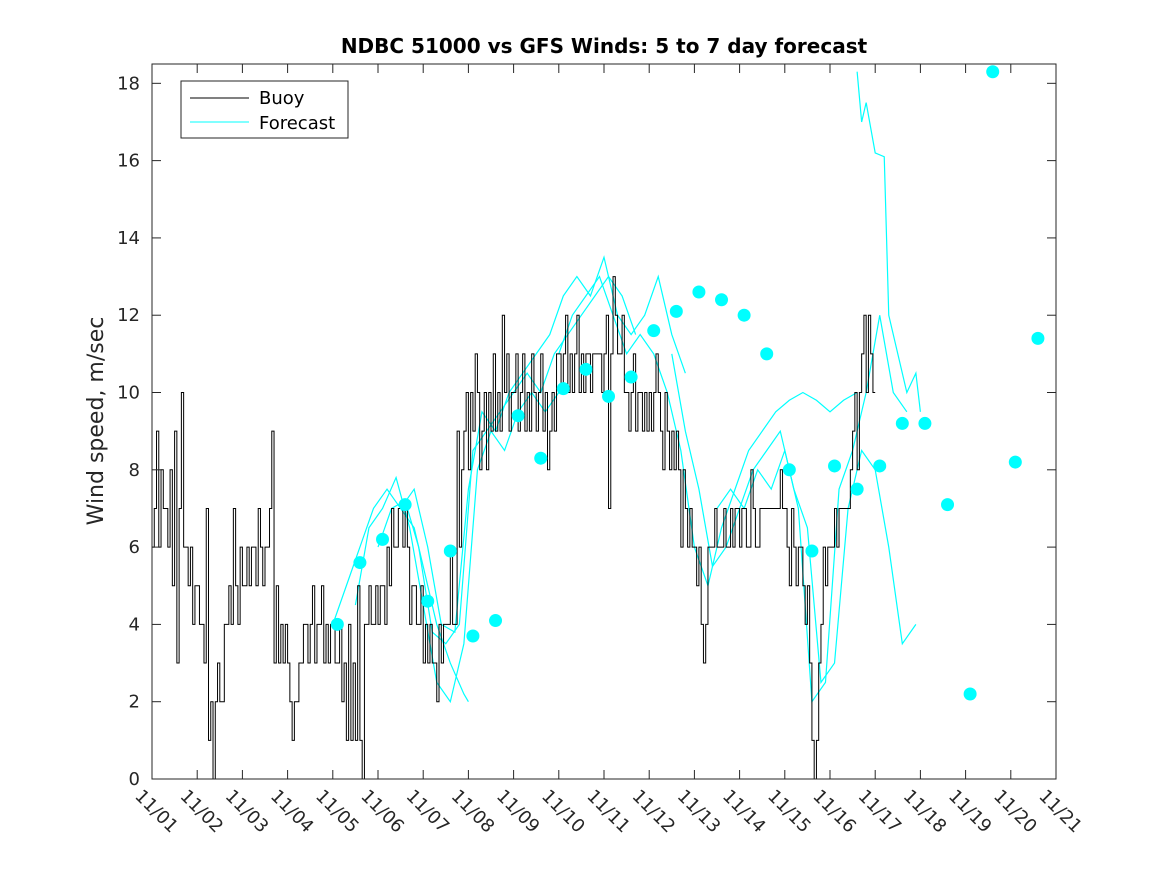  What do you see at coordinates (1060, 812) in the screenshot?
I see `x-tick-label: 11/21` at bounding box center [1060, 812].